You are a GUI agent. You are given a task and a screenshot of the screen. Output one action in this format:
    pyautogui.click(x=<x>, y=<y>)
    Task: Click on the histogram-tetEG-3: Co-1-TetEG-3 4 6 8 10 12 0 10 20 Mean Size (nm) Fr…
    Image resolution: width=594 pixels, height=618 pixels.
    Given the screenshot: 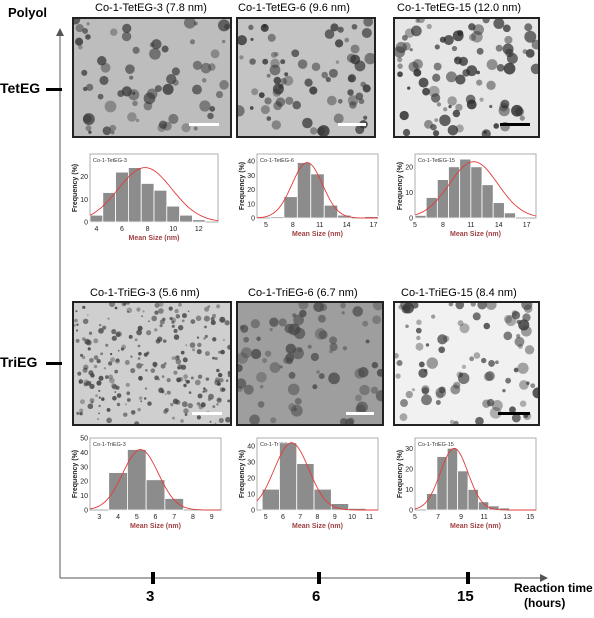 What is the action you would take?
    pyautogui.click(x=146, y=196)
    